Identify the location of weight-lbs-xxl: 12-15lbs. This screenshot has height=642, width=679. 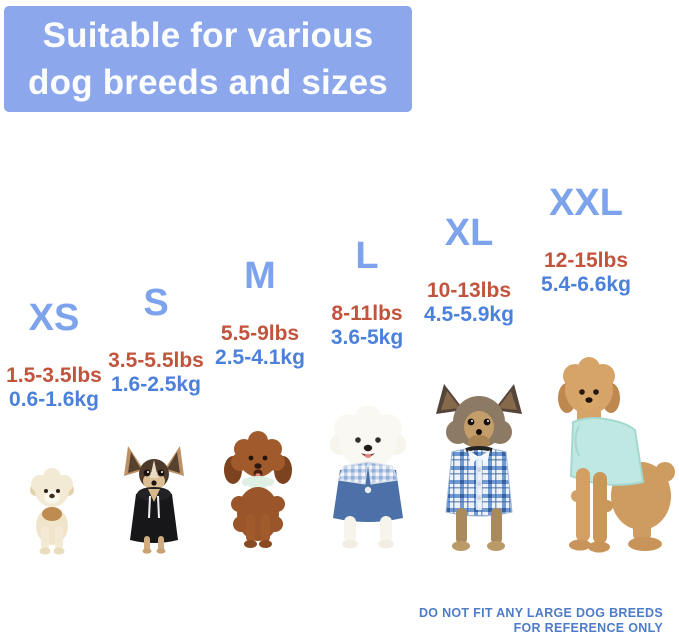
(586, 260).